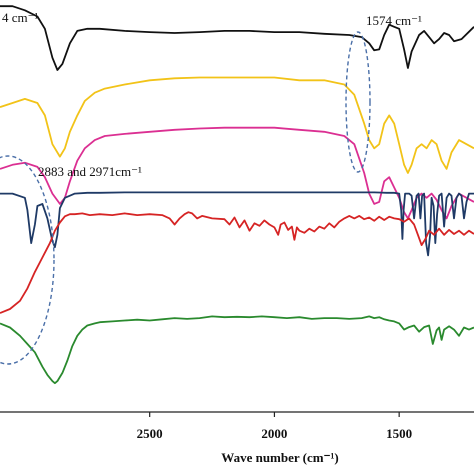 This screenshot has height=474, width=474. I want to click on annotation-cropped-label: 4 cm⁻¹, so click(20, 17).